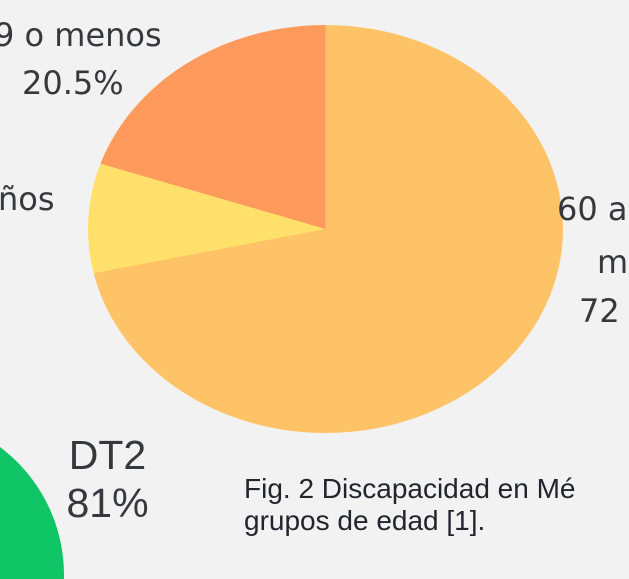 The height and width of the screenshot is (579, 629). Describe the element at coordinates (81, 35) in the screenshot. I see `slice-label-age1-line1: 9 o menos` at that location.